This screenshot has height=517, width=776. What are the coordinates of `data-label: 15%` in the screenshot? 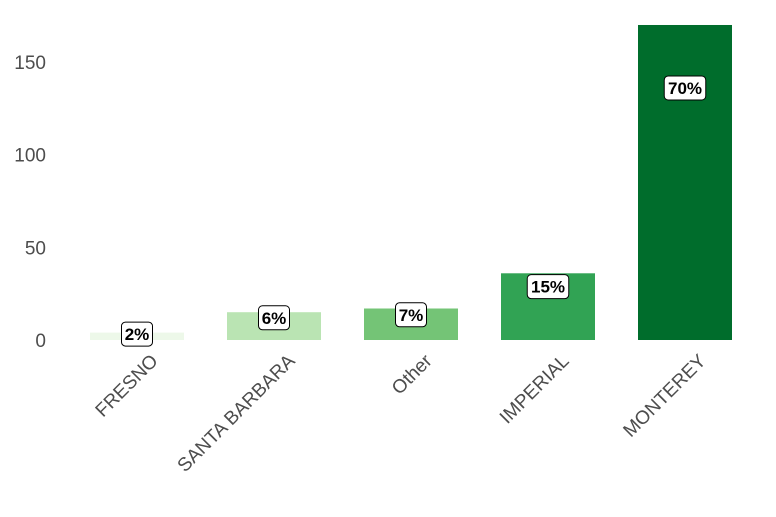 It's located at (548, 287).